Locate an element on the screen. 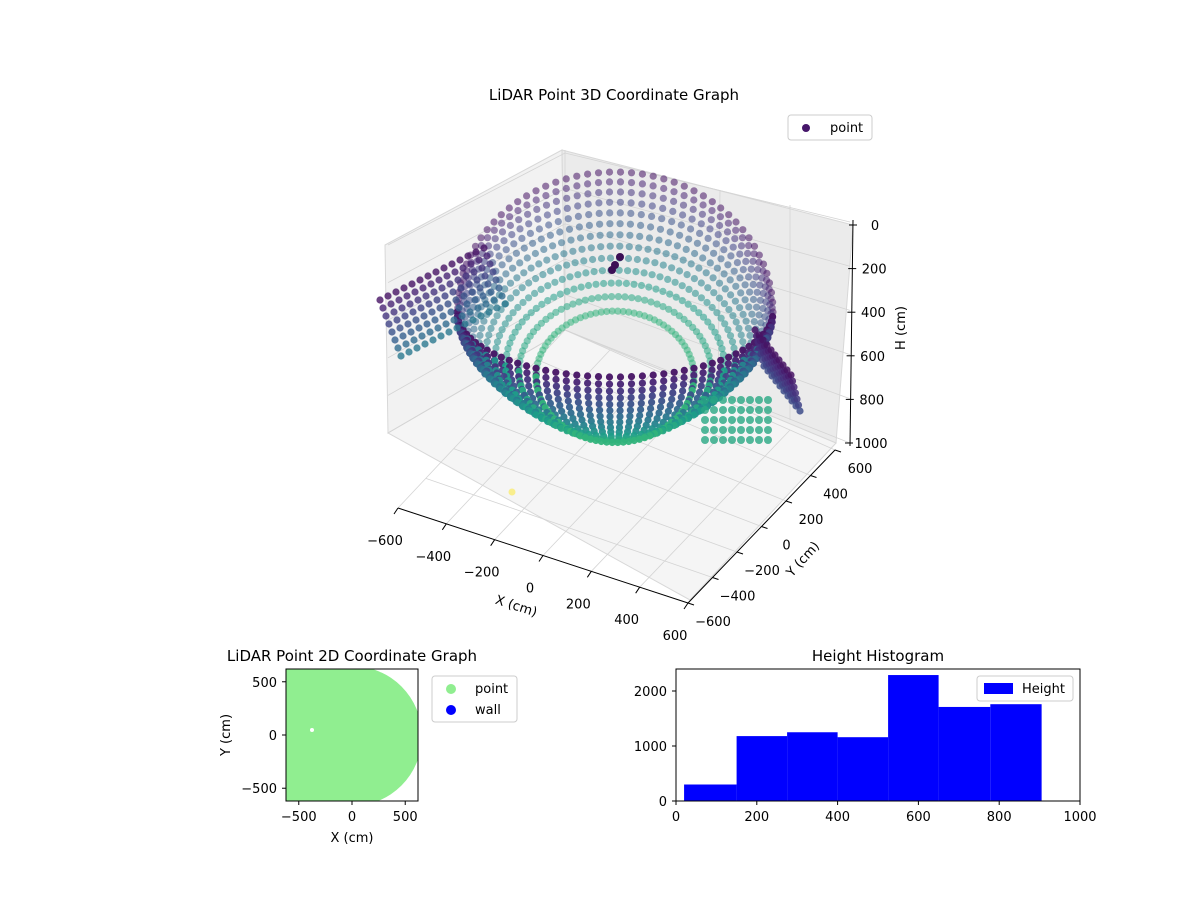  histogram-ticks: 0 200 400 600 800 1000 0 1000 2000 is located at coordinates (865, 755).